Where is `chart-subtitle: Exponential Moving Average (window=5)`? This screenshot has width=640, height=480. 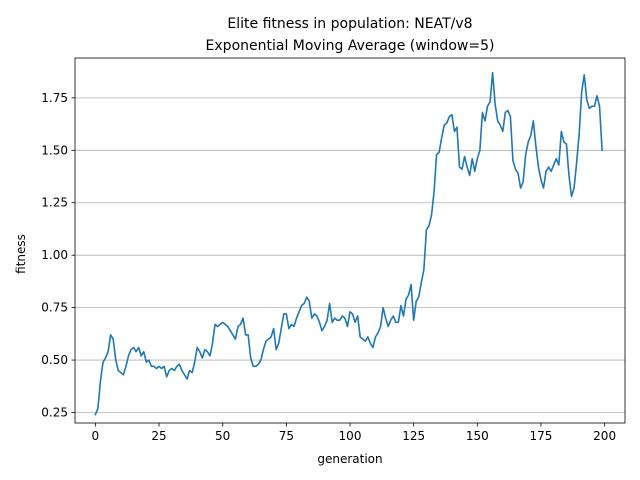 chart-subtitle: Exponential Moving Average (window=5) is located at coordinates (350, 46).